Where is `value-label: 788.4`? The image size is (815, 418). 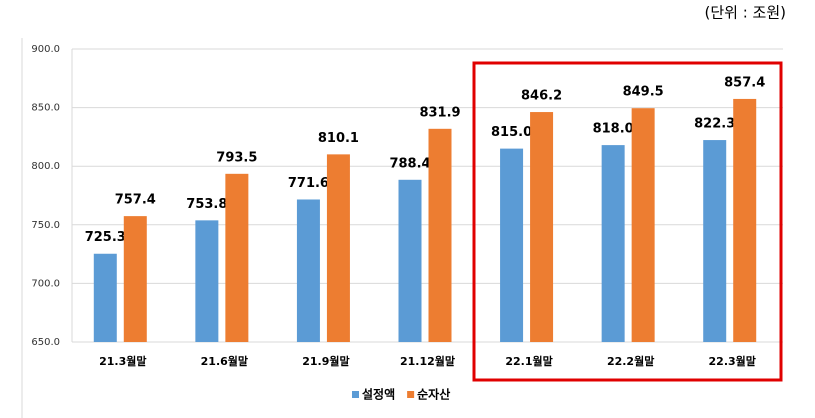 value-label: 788.4 is located at coordinates (409, 163).